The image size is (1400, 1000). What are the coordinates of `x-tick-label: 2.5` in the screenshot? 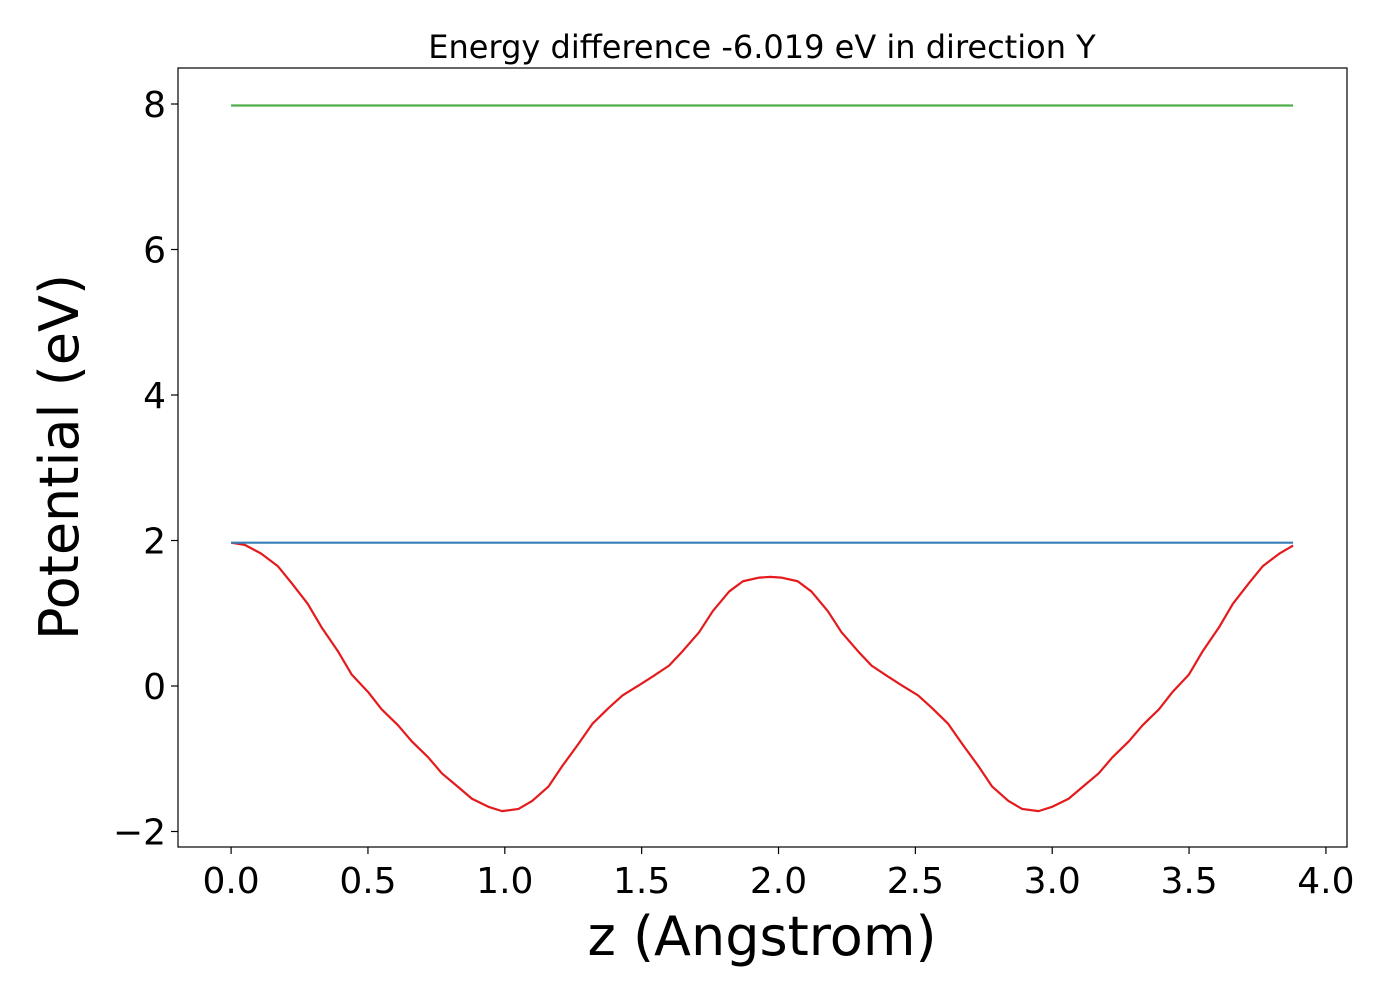 It's located at (915, 881).